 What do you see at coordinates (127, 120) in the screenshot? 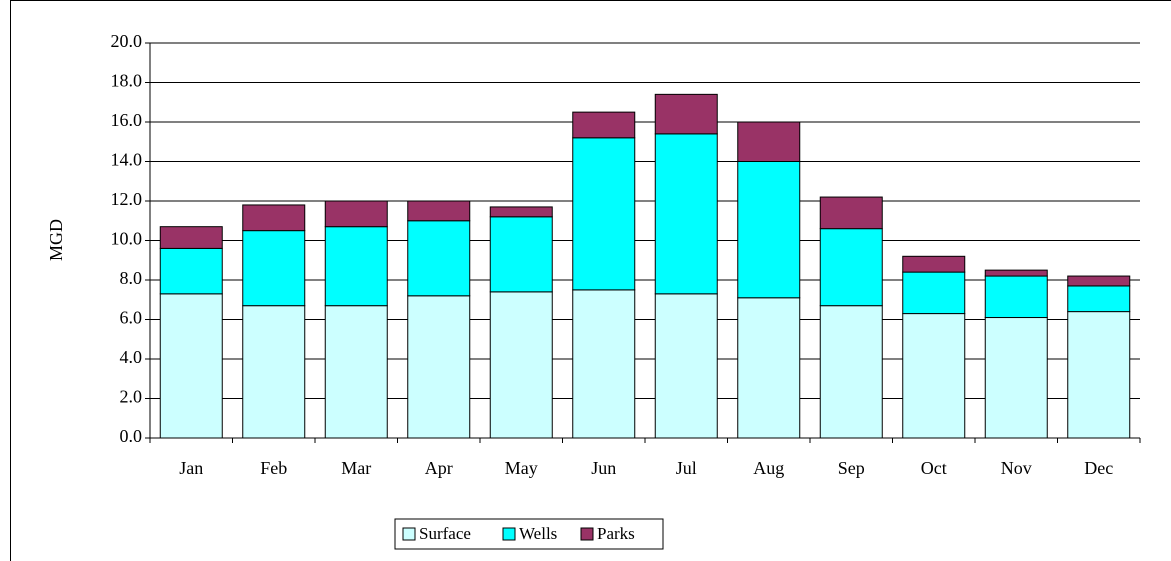
I see `y-tick-label: 16.0` at bounding box center [127, 120].